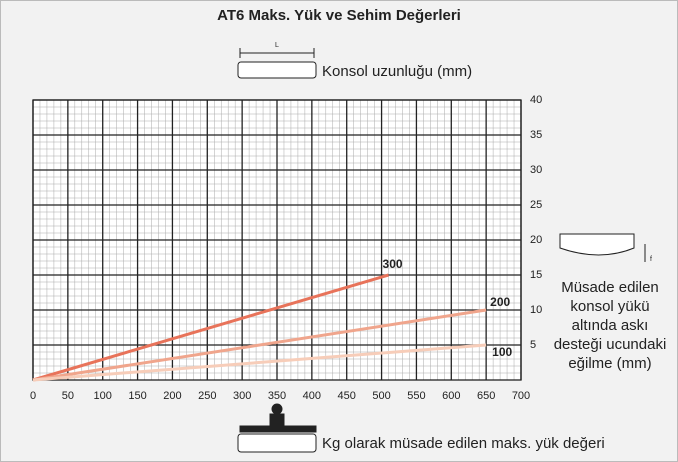 The width and height of the screenshot is (678, 462). Describe the element at coordinates (609, 306) in the screenshot. I see `side-label-line: konsol yükü` at that location.